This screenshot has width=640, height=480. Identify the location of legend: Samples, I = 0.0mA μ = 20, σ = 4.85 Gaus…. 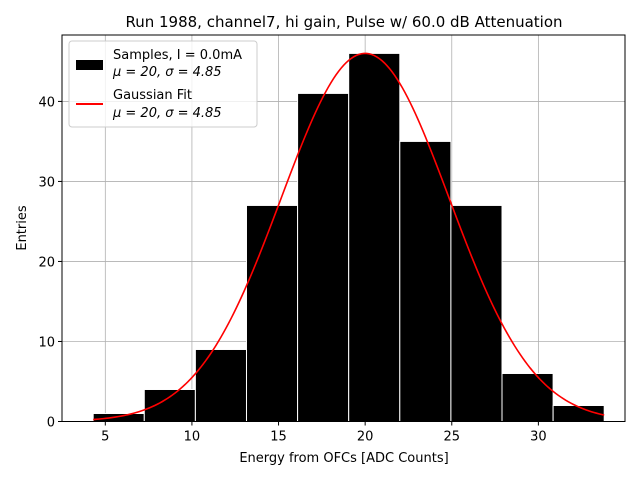
(163, 84).